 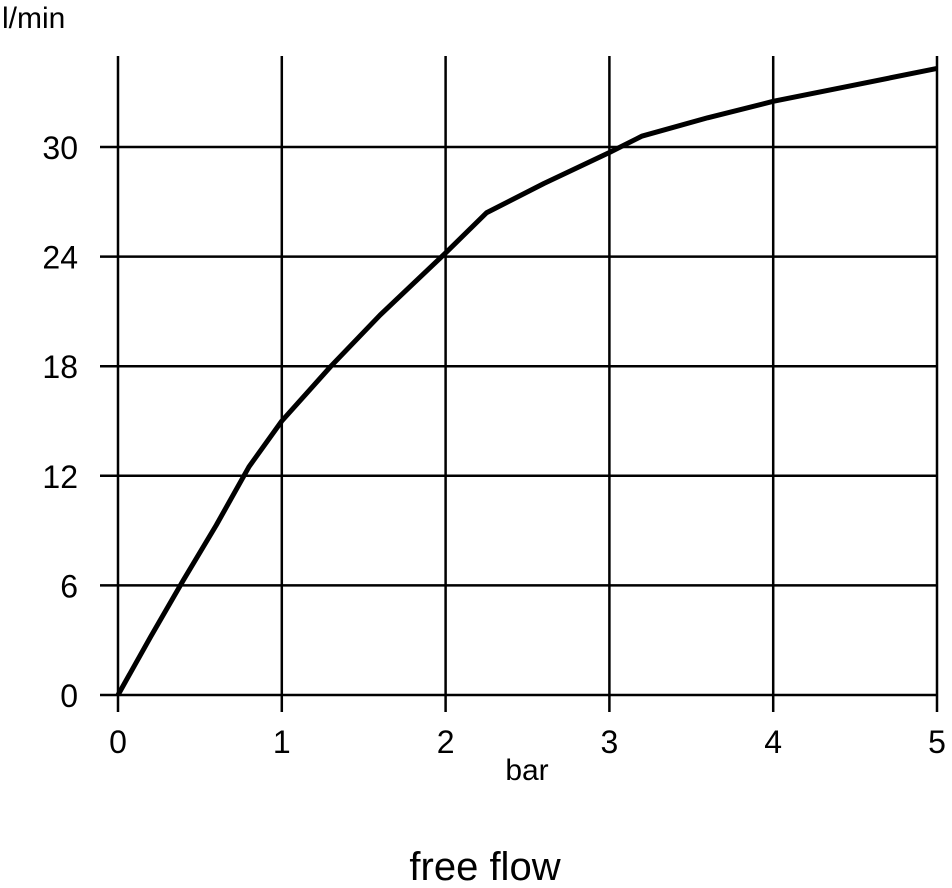 I want to click on y-tick-label: 12, so click(x=60, y=477).